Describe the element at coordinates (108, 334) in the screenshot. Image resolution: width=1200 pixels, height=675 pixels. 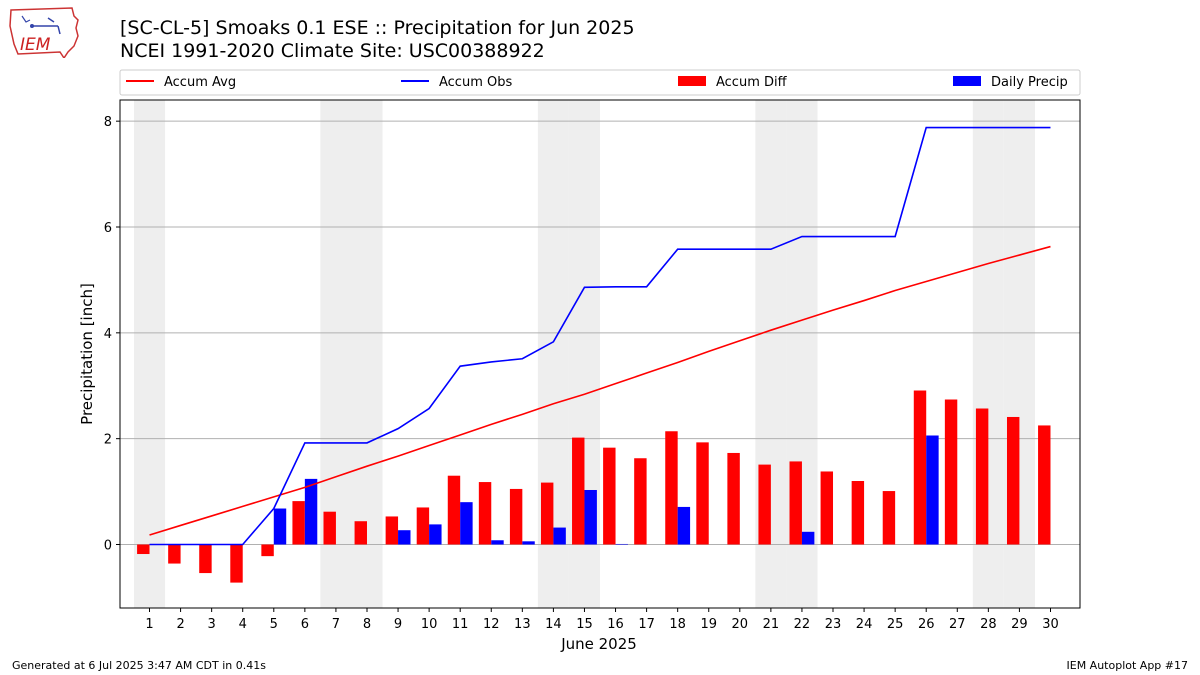
I see `y-tick-label: 4` at that location.